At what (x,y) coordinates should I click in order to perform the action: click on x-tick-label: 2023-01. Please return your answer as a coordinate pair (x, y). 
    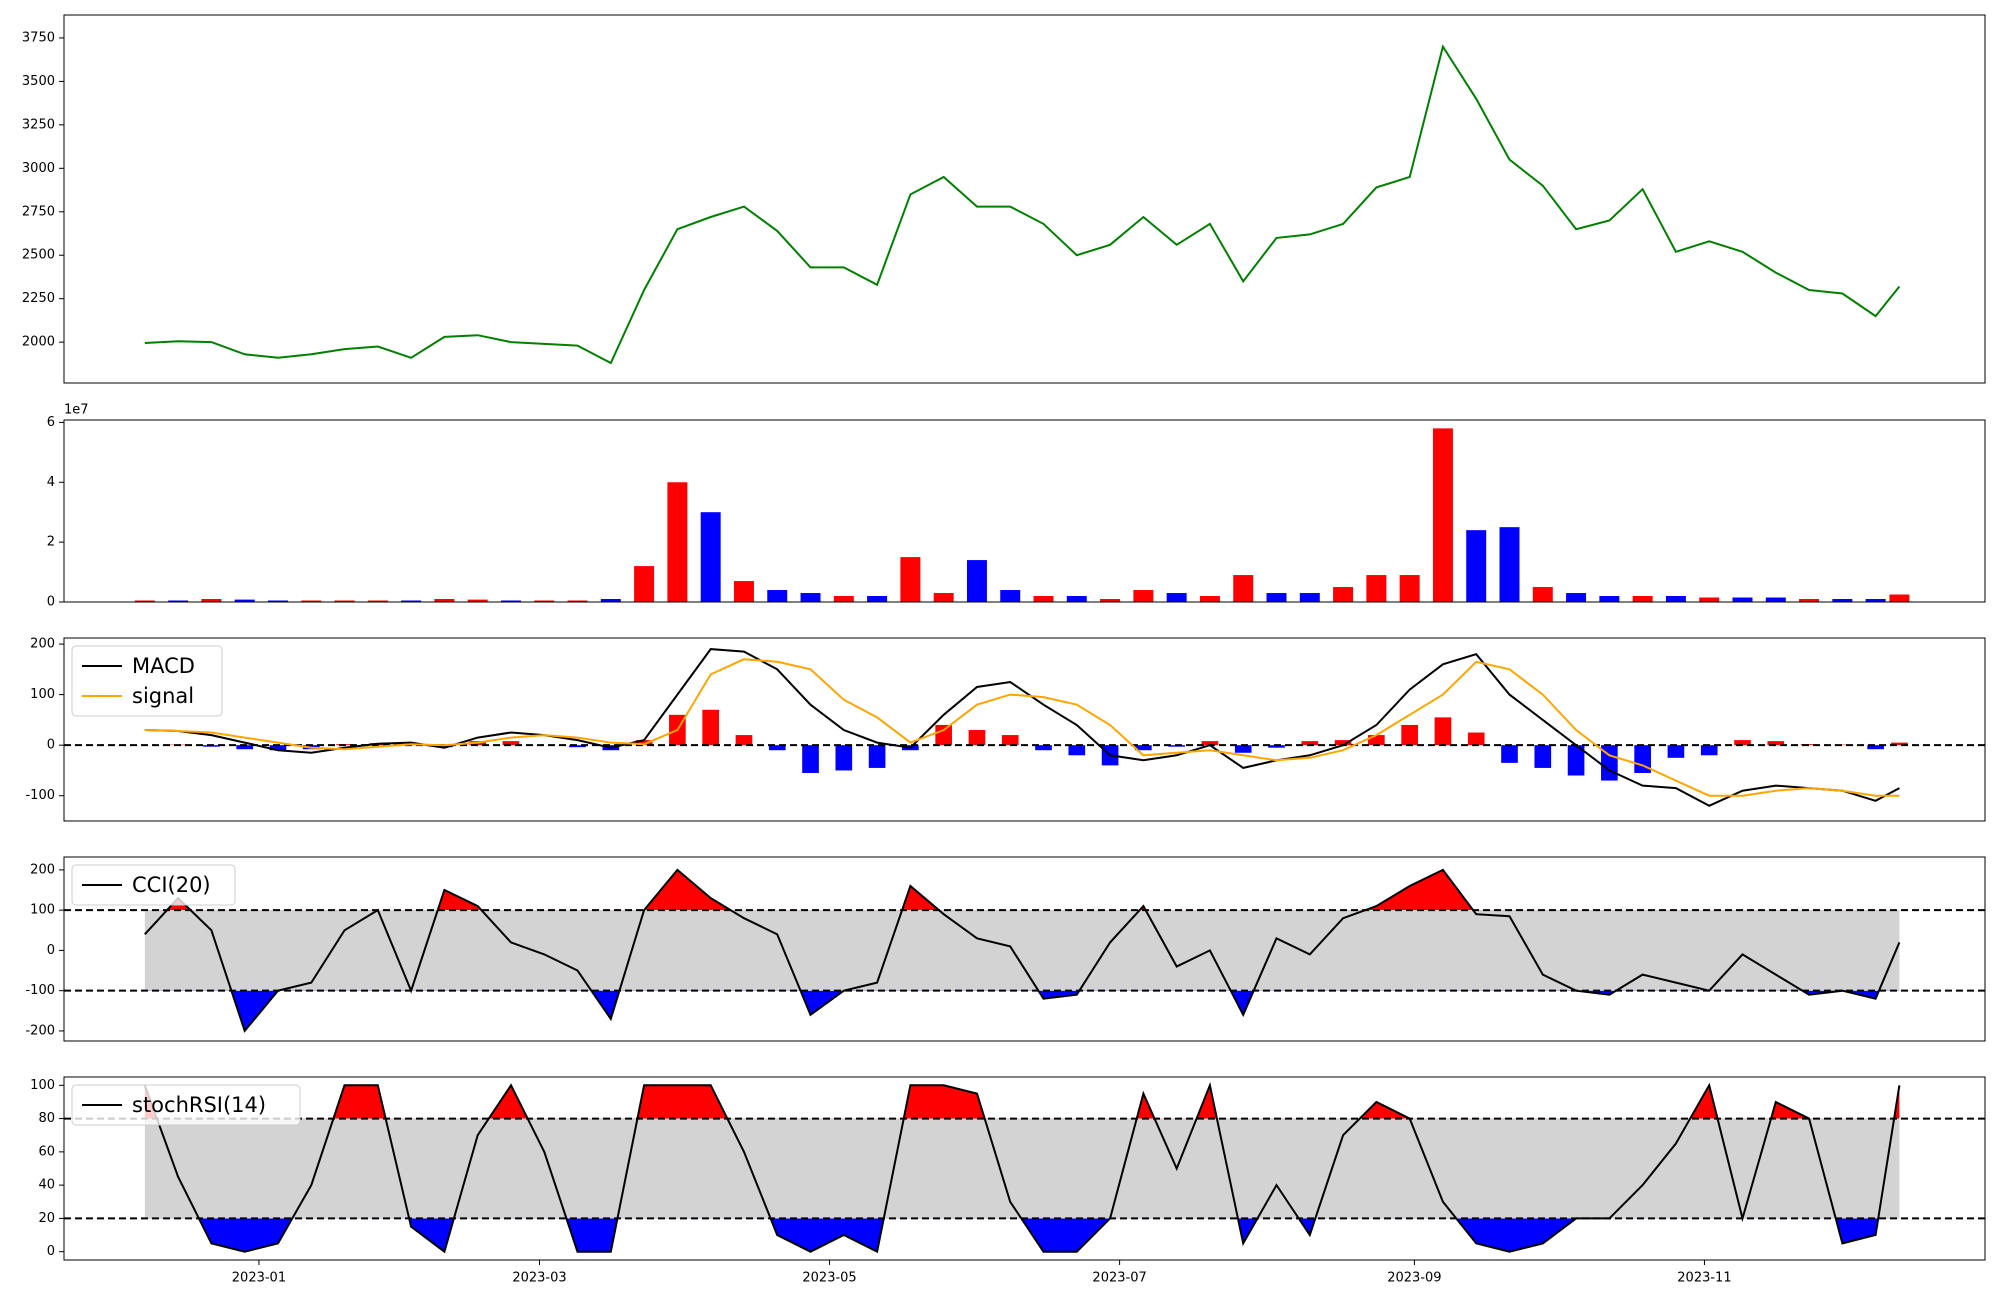
    Looking at the image, I should click on (259, 1278).